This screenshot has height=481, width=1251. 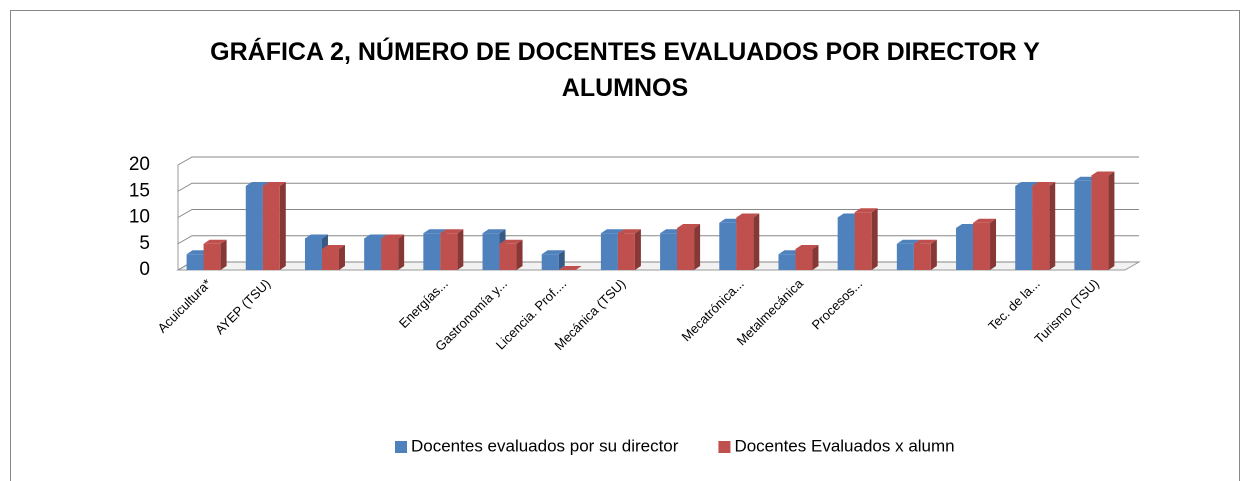 What do you see at coordinates (242, 306) in the screenshot?
I see `x-tick-label: AYEP (TSU)` at bounding box center [242, 306].